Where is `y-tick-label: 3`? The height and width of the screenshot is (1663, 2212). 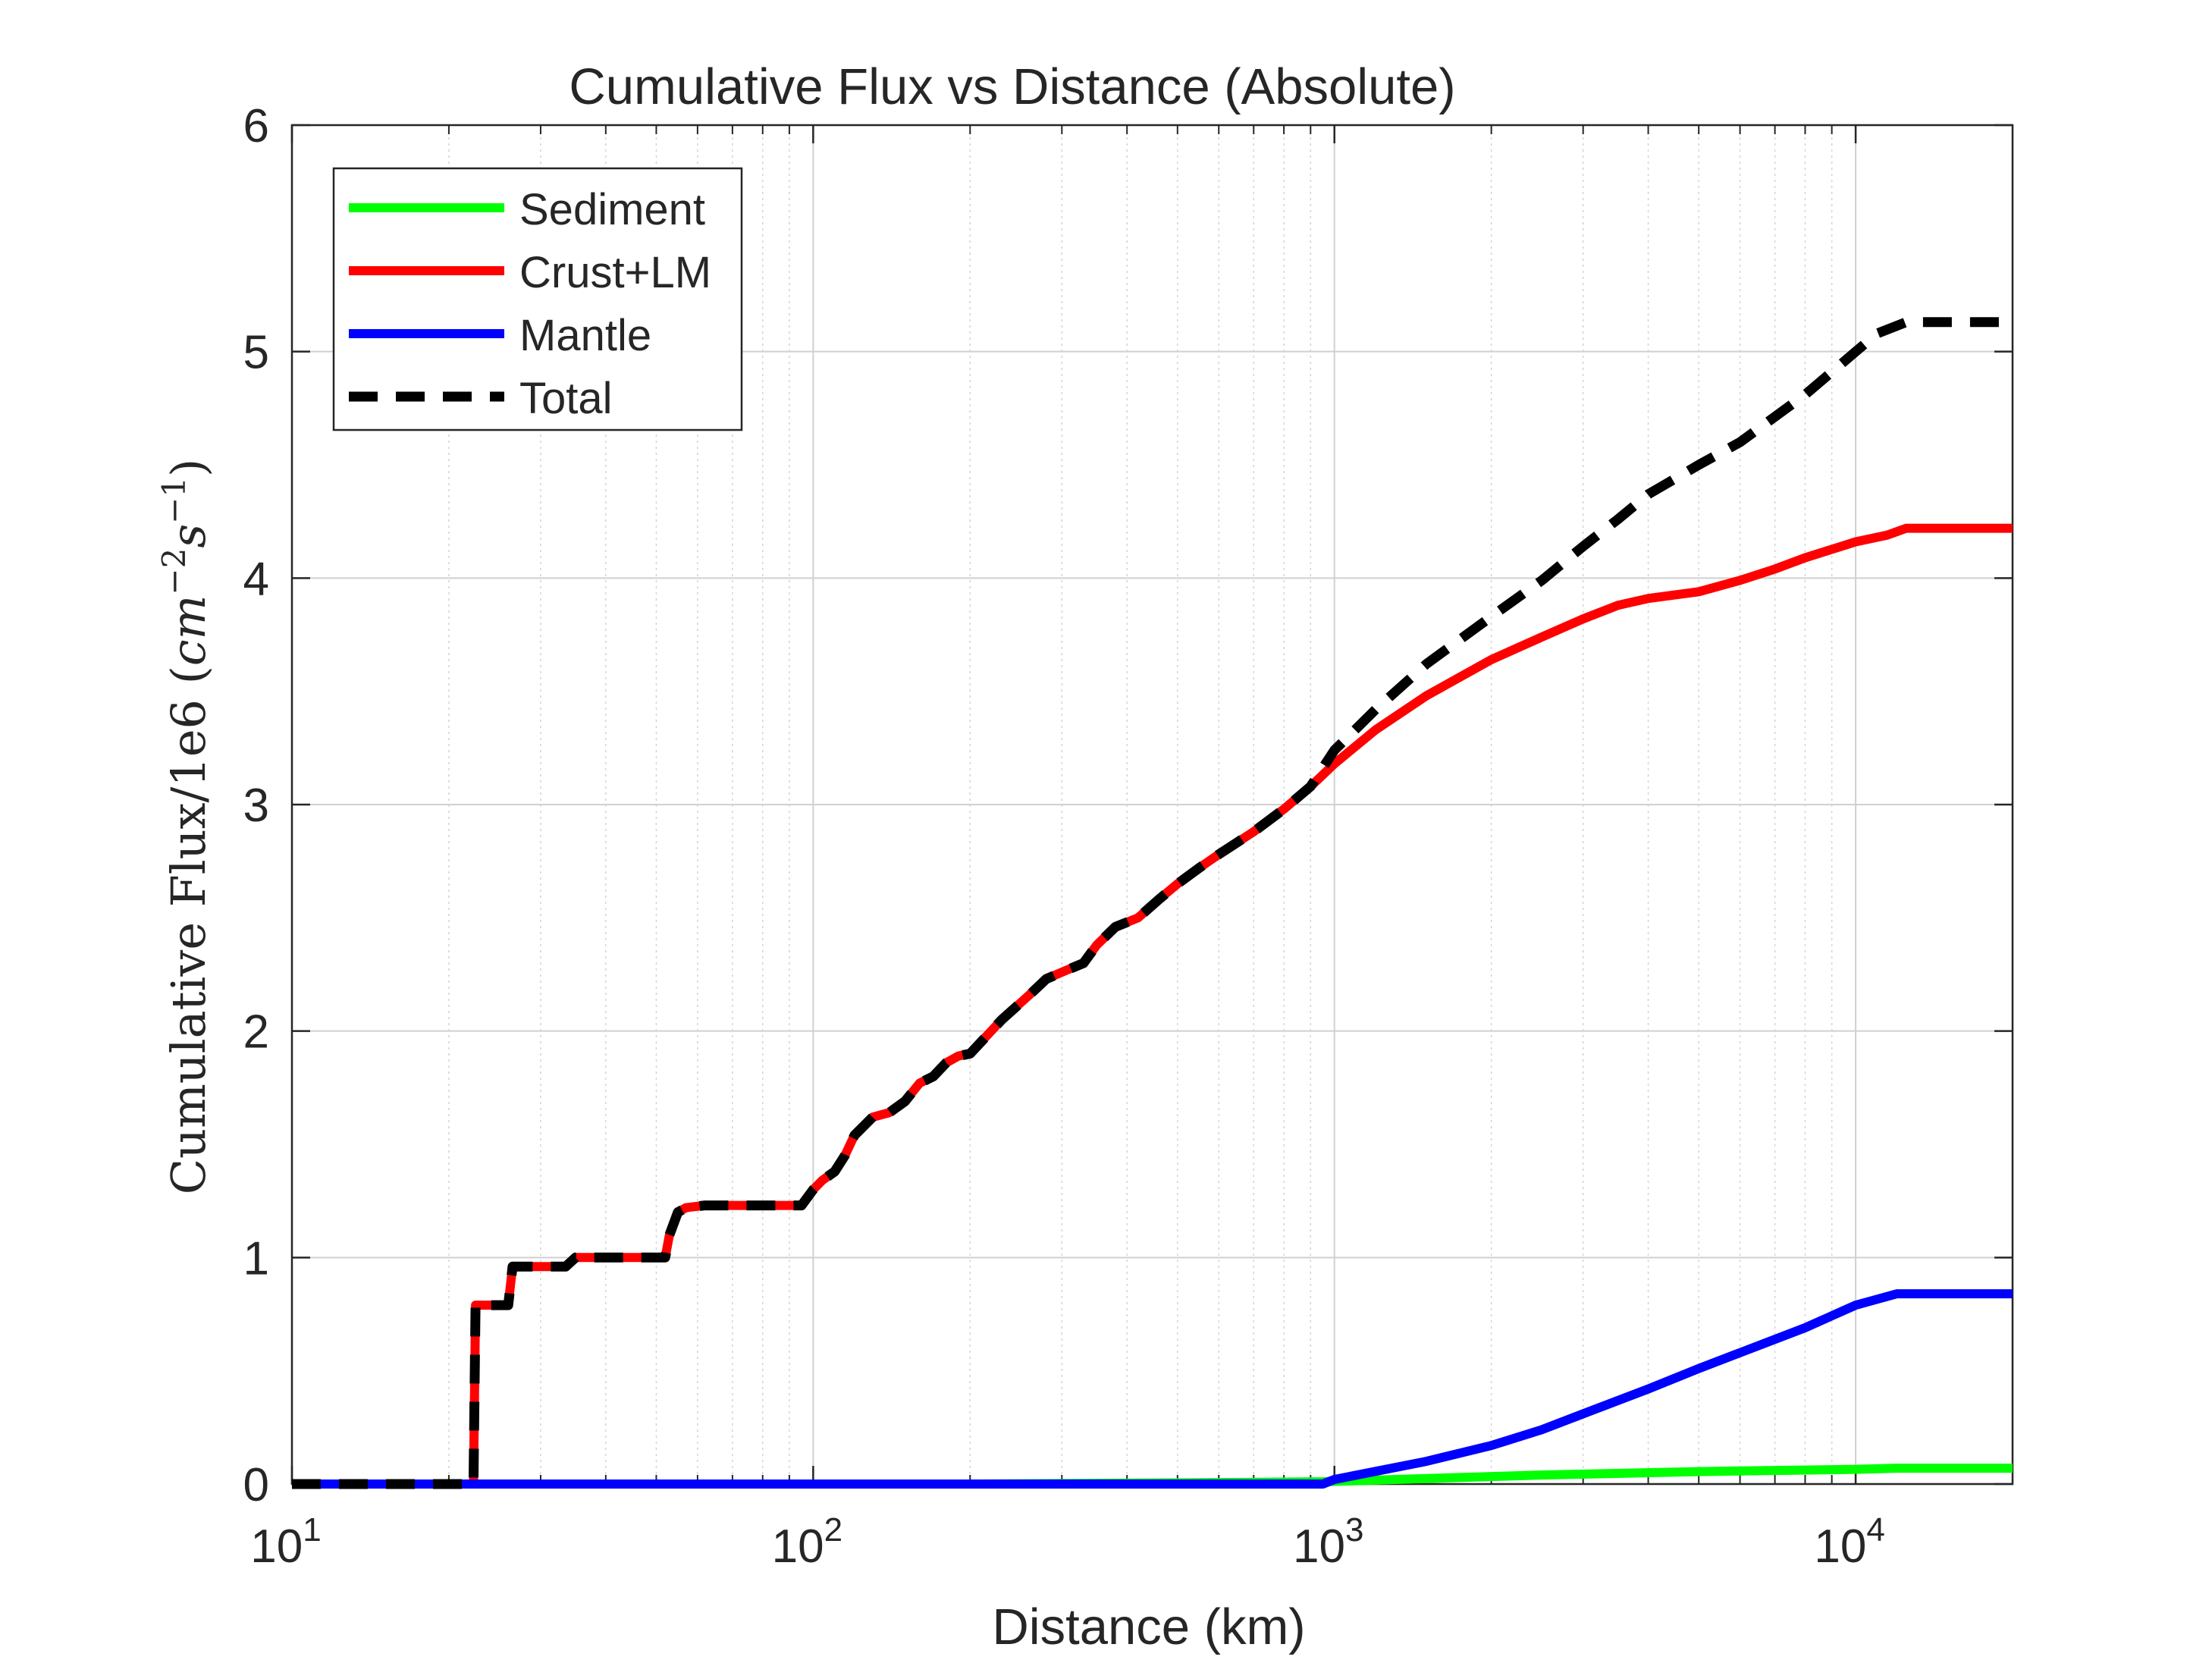
y-tick-label: 3 is located at coordinates (256, 806).